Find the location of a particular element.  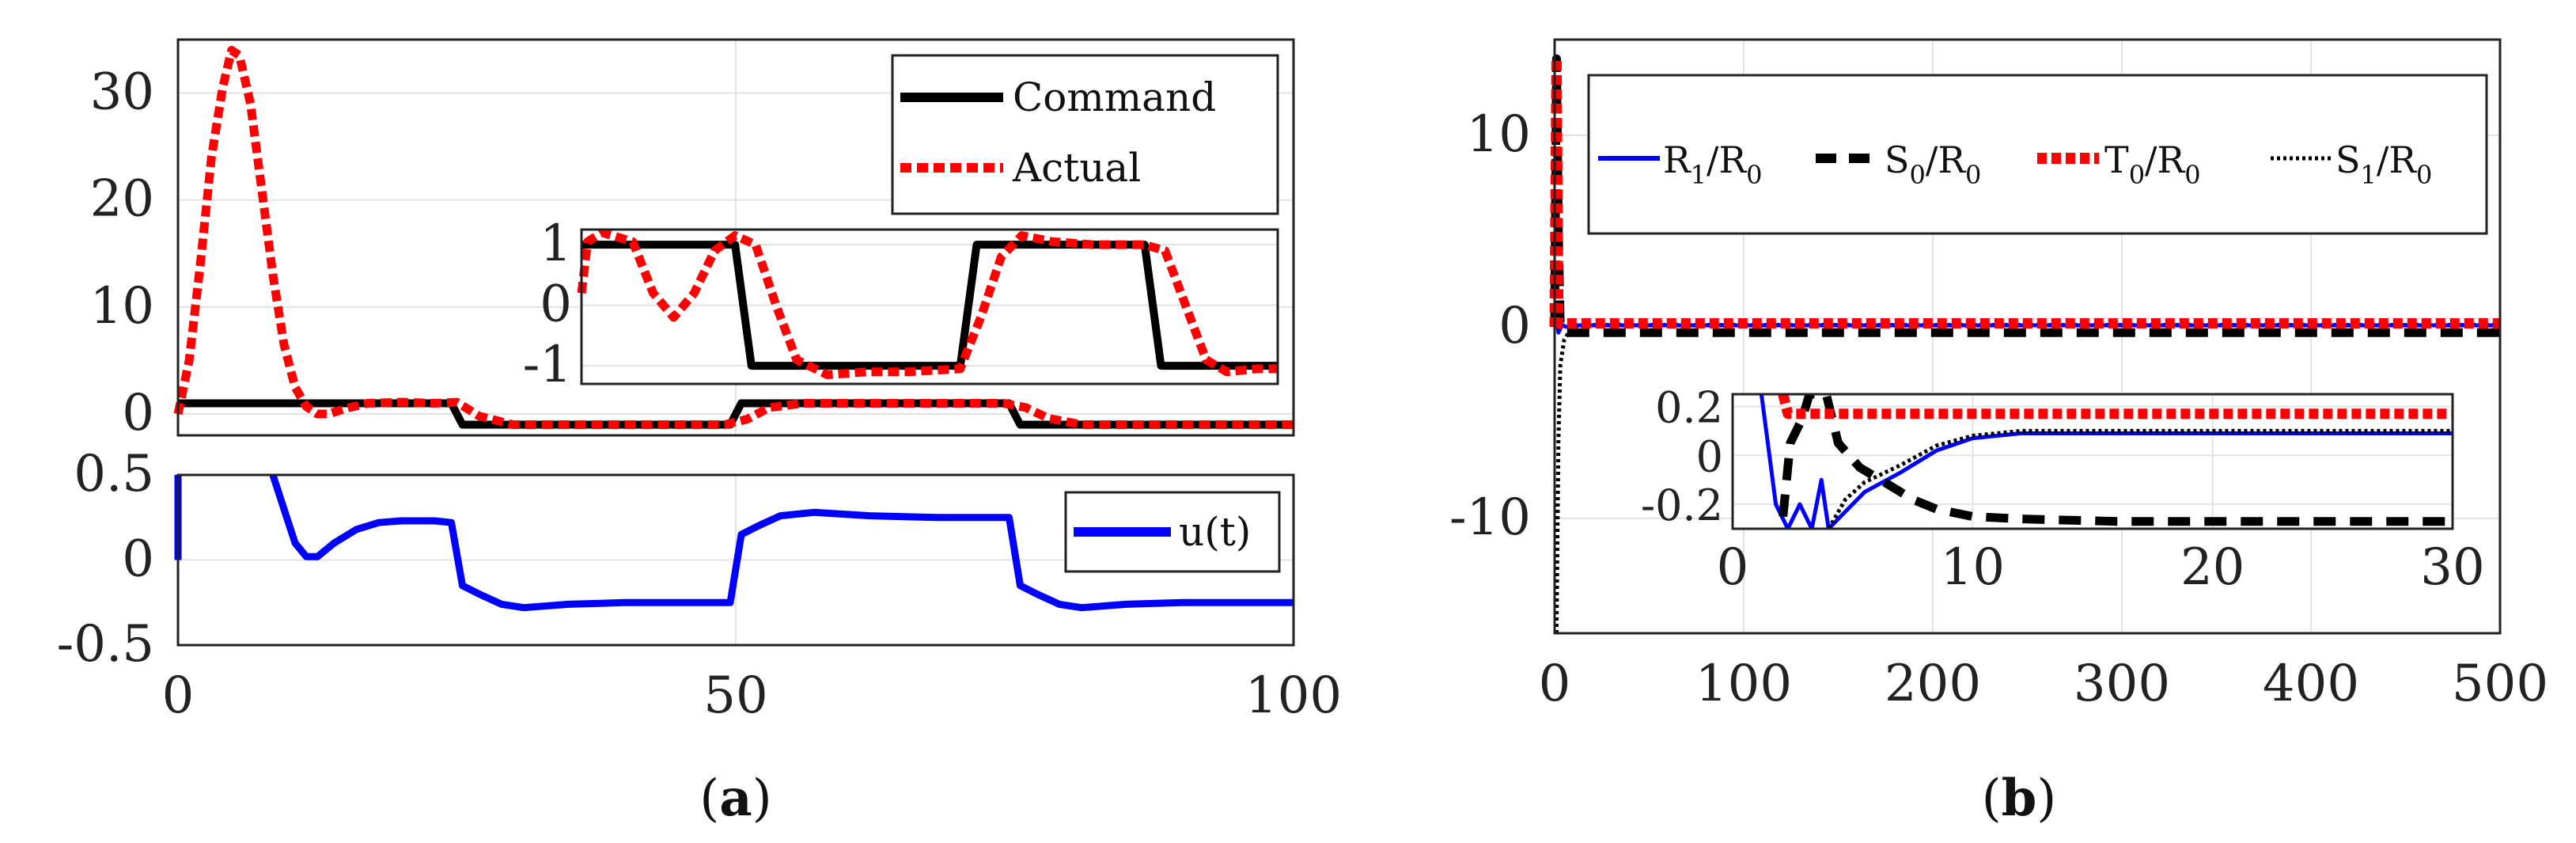

a-inset-ytick-2: -1 is located at coordinates (547, 365).